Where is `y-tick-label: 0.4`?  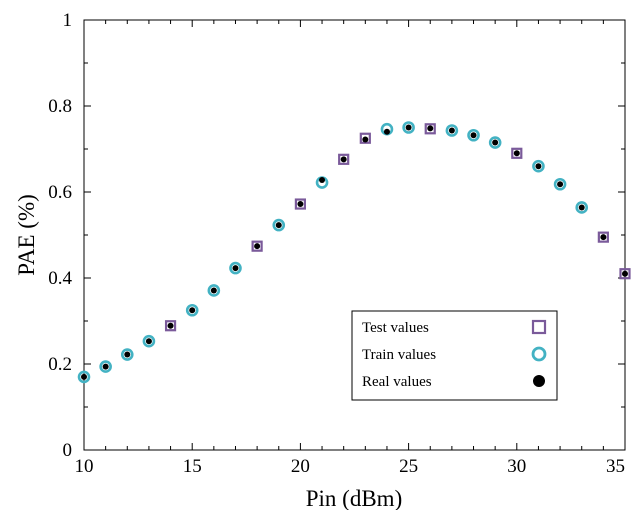 y-tick-label: 0.4 is located at coordinates (60, 278).